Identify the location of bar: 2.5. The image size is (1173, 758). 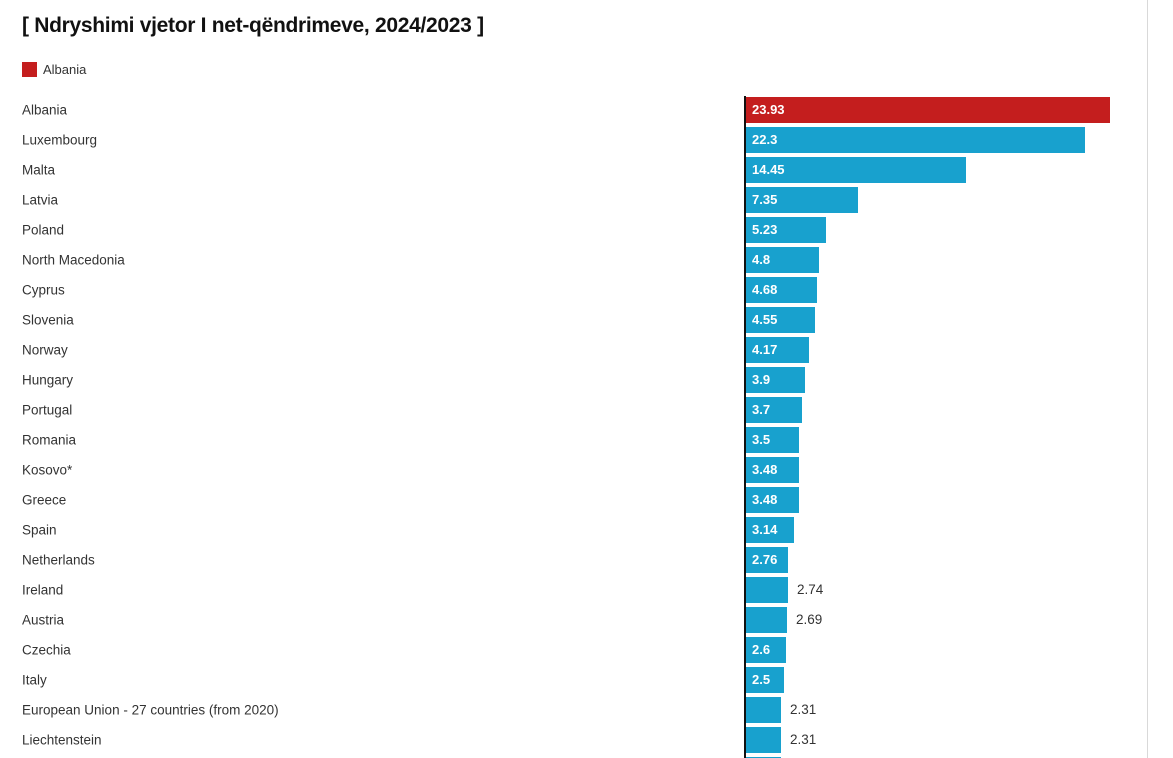
(765, 680).